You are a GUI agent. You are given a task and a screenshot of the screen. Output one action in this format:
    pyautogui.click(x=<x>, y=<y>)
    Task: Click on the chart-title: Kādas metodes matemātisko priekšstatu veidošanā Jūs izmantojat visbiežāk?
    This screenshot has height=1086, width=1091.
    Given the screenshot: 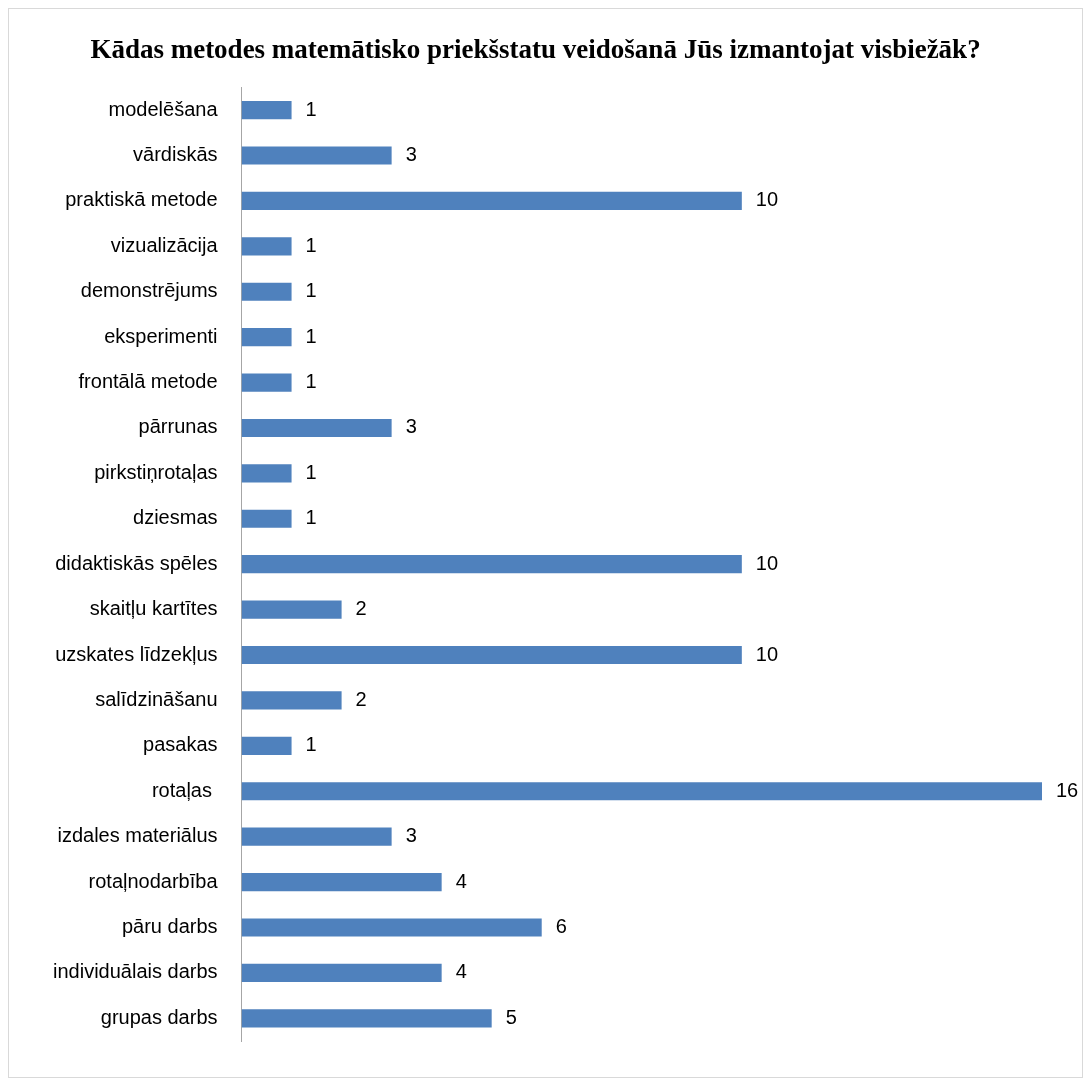 What is the action you would take?
    pyautogui.click(x=535, y=49)
    